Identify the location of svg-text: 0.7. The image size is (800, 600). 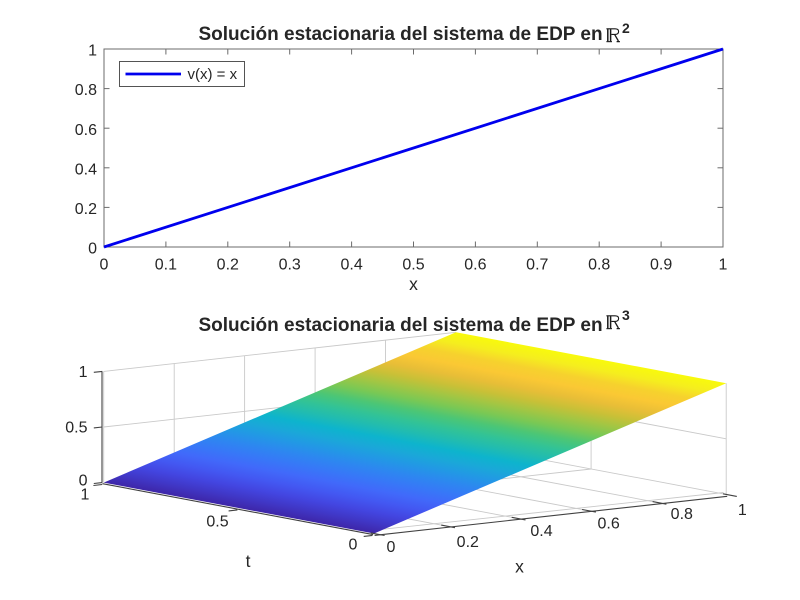
(537, 265).